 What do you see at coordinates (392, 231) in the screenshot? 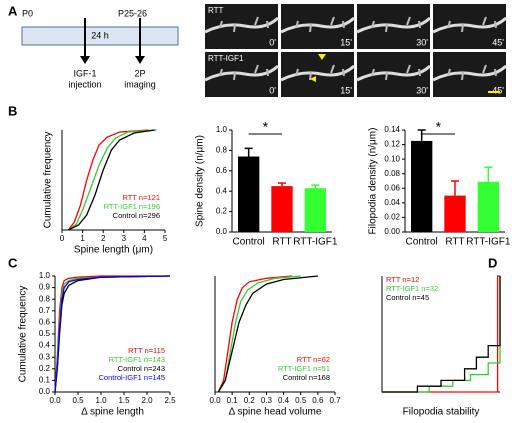
I see `y-tick-label: 0.00` at bounding box center [392, 231].